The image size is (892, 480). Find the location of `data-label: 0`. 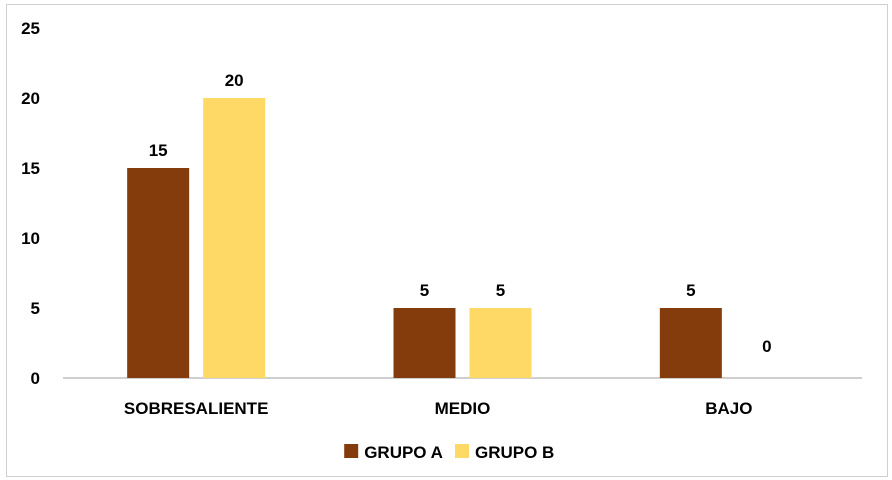

data-label: 0 is located at coordinates (766, 346).